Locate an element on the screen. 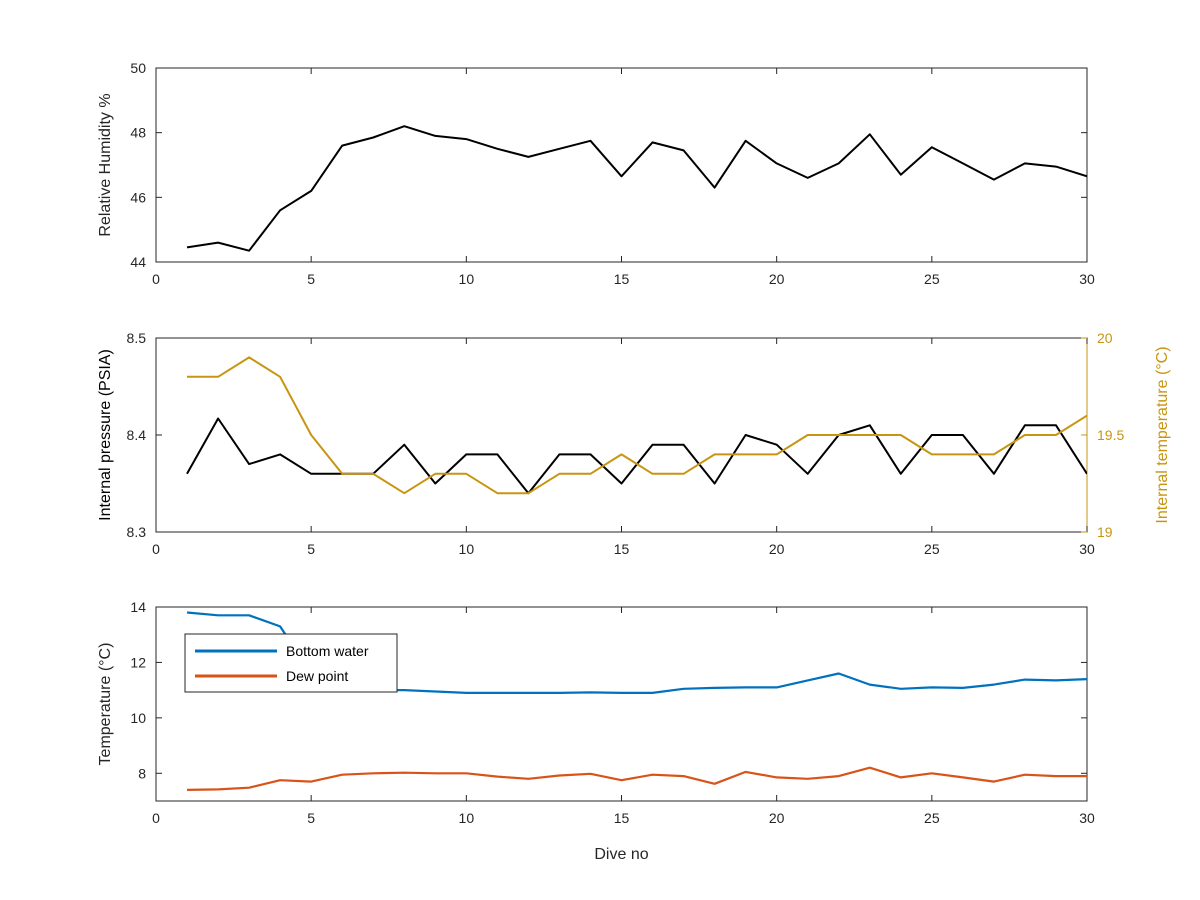 This screenshot has height=900, width=1200. y-tick-label: 48 is located at coordinates (138, 133).